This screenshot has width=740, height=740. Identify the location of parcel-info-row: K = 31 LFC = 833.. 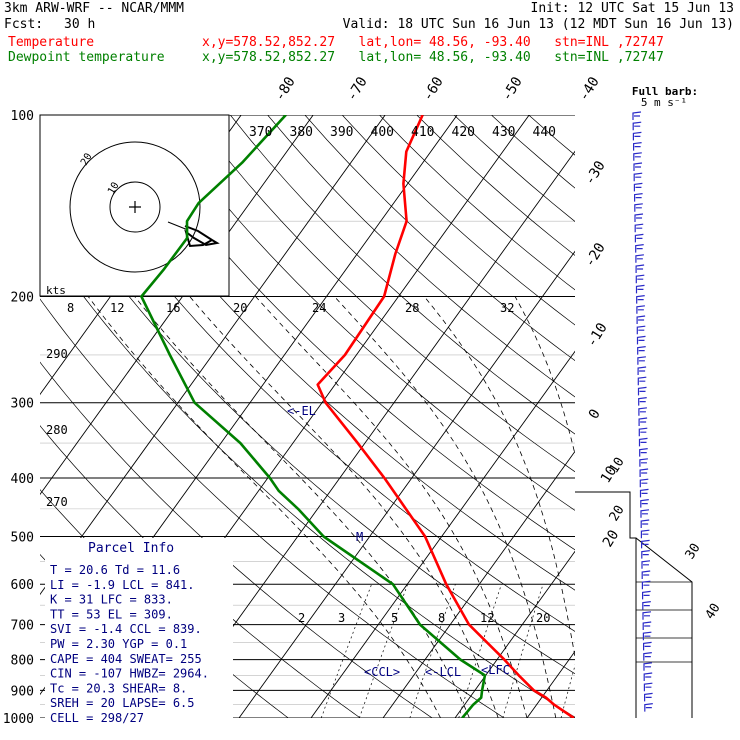
(111, 600).